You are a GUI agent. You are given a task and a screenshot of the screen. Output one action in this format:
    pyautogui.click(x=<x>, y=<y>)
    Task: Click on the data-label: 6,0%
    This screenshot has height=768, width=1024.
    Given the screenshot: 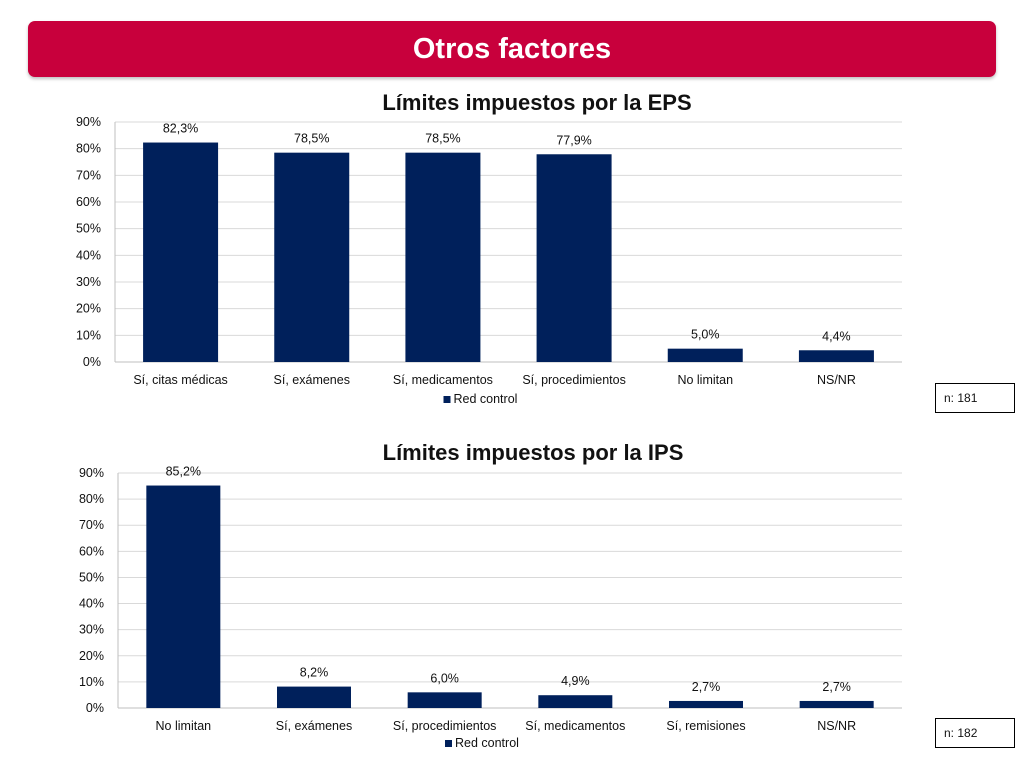 What is the action you would take?
    pyautogui.click(x=444, y=678)
    